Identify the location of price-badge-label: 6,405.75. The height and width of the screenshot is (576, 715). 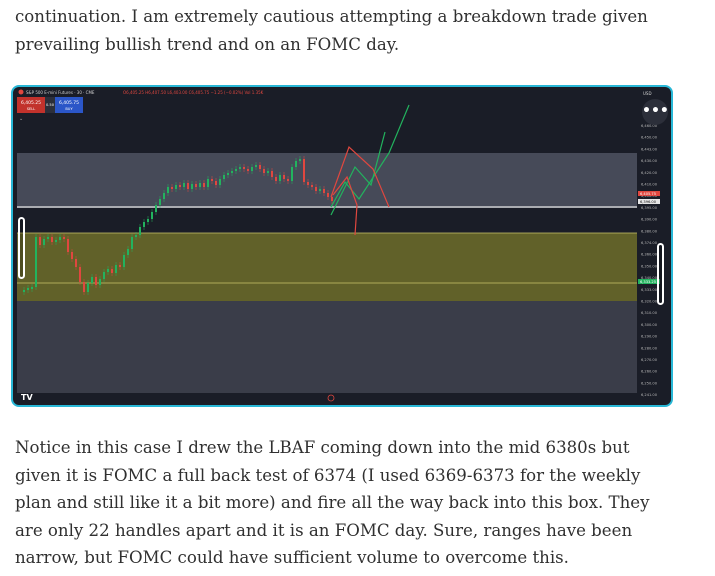
(648, 194).